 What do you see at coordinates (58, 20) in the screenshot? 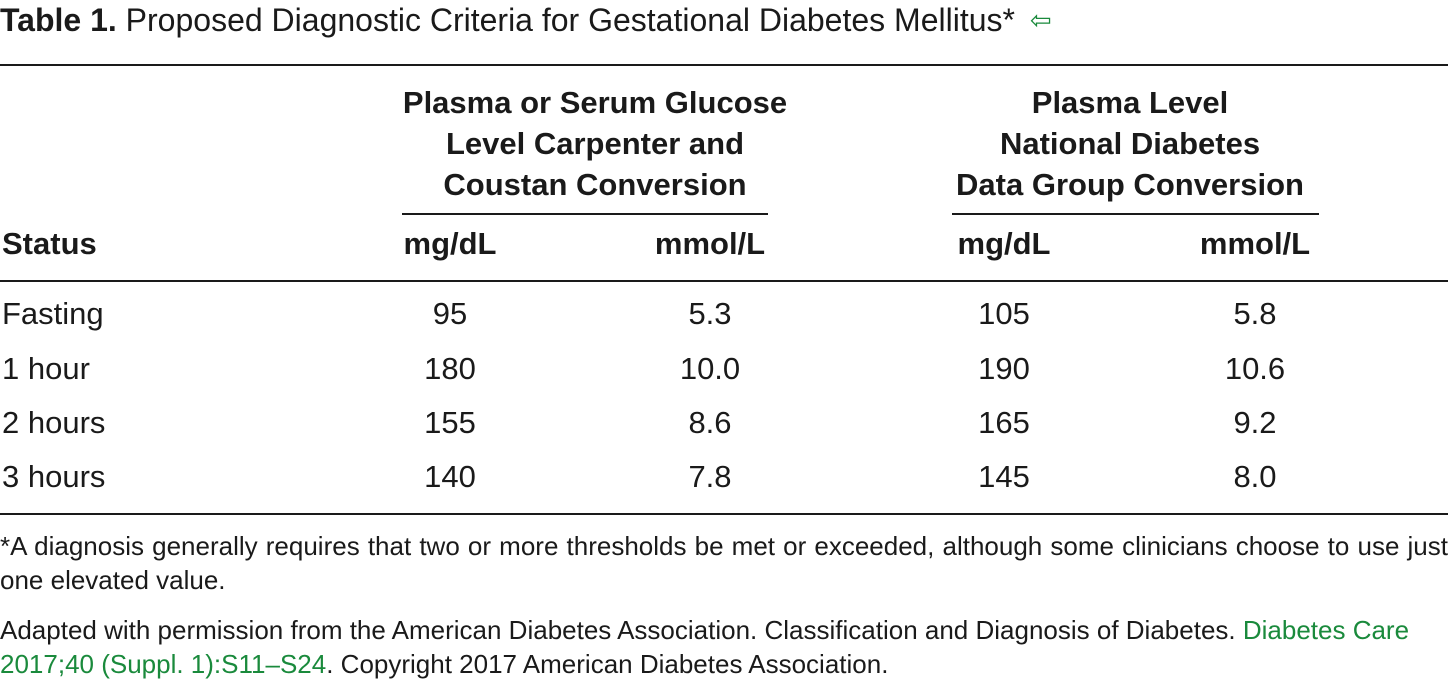
I see `table-number: Table 1.` at bounding box center [58, 20].